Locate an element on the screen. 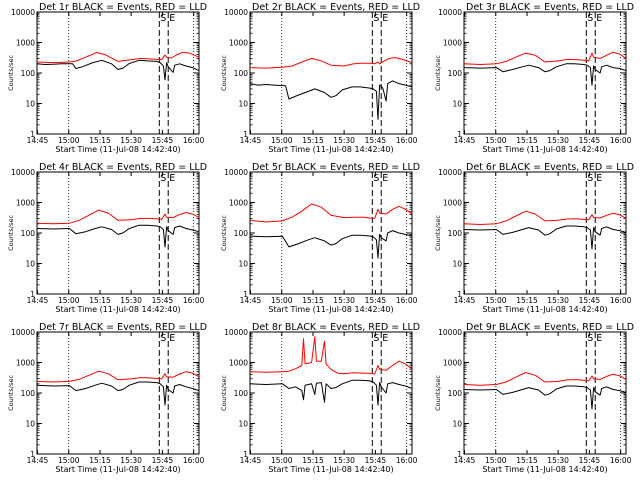  panel-title: Det 2r BLACK = Events, RED = LLD is located at coordinates (336, 7).